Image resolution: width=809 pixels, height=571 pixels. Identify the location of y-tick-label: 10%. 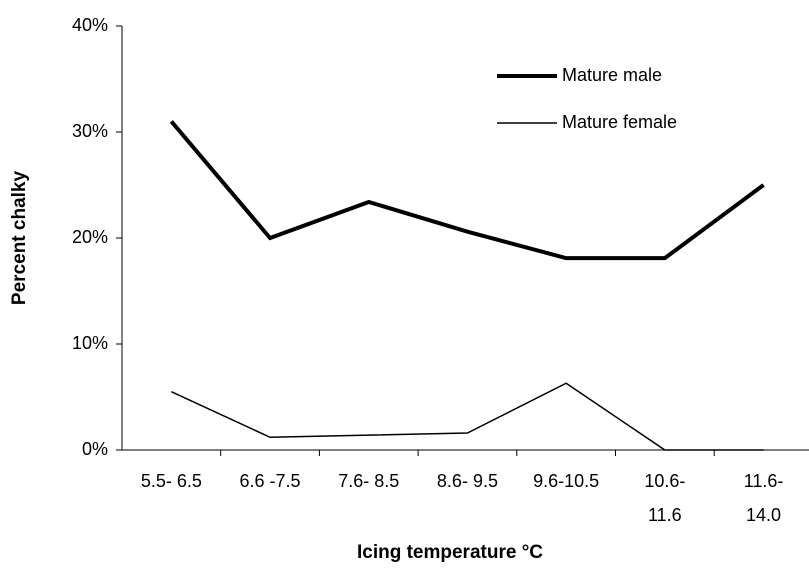
(90, 343).